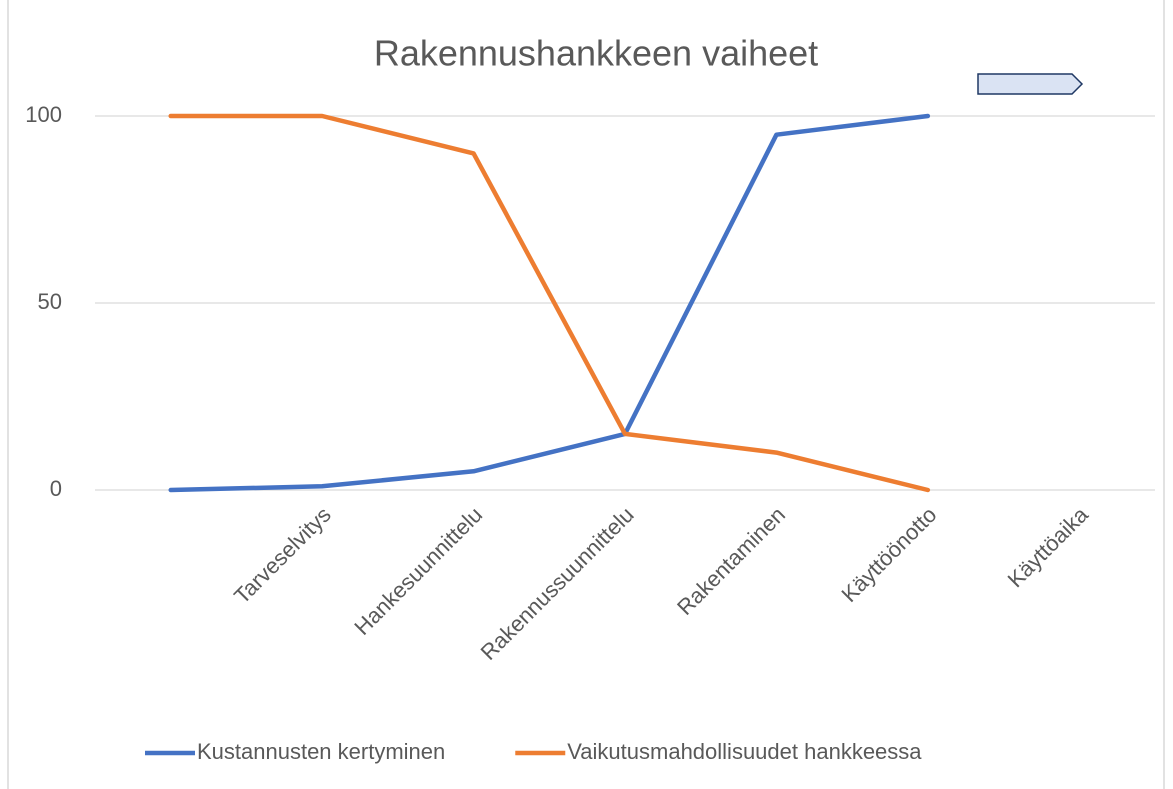 The height and width of the screenshot is (789, 1173). What do you see at coordinates (1030, 84) in the screenshot?
I see `arrow-shape` at bounding box center [1030, 84].